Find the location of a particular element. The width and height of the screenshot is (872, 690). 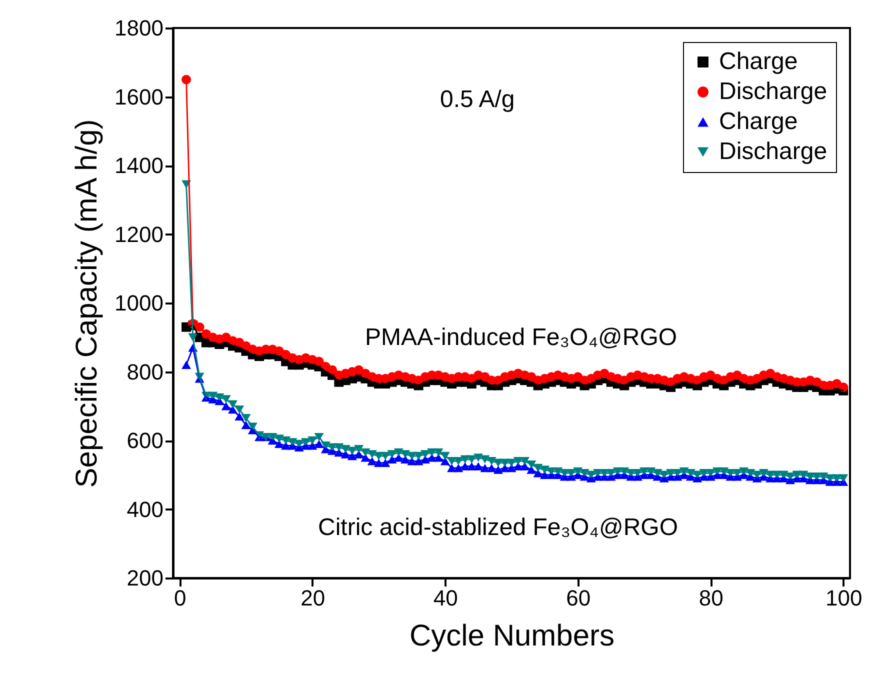

x-tick-label: 60 is located at coordinates (578, 598).